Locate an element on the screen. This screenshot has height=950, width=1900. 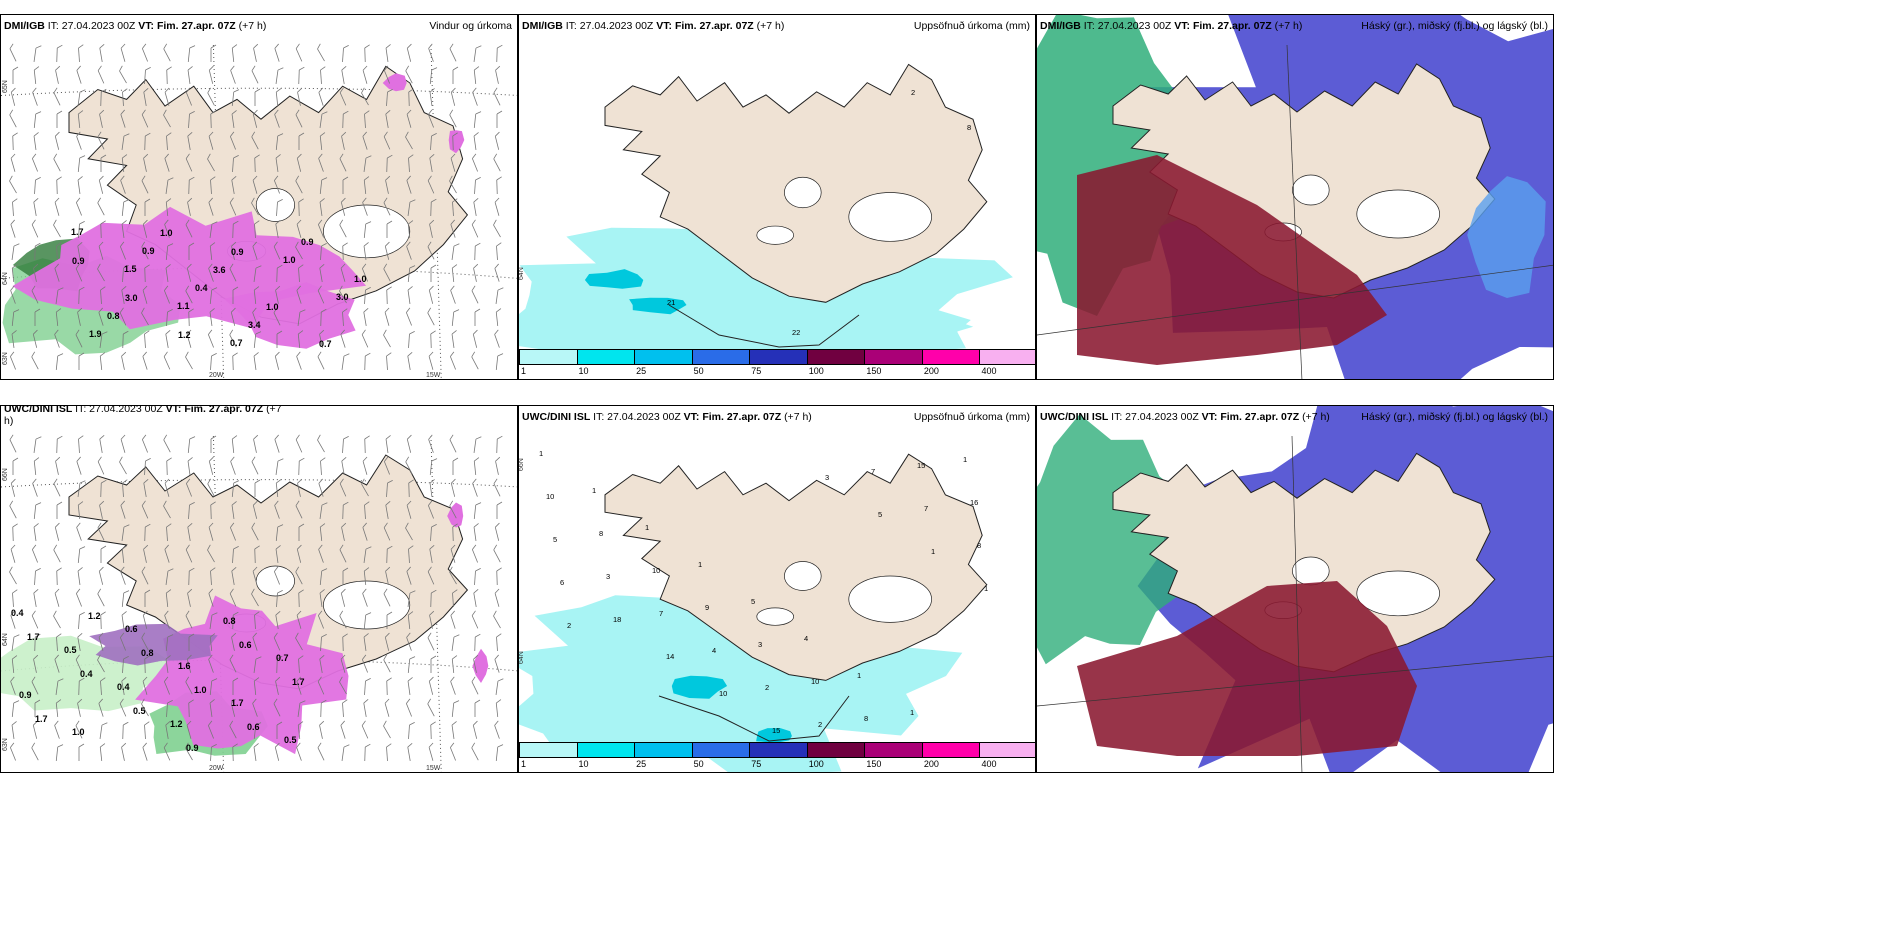
value-label: 1.7 is located at coordinates (41, 719).